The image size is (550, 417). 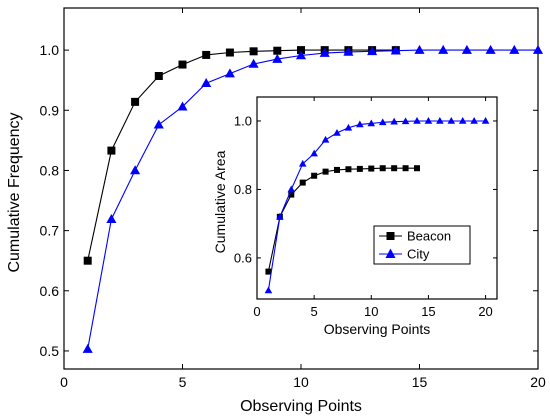 I want to click on legend-item-beacon: Beacon, so click(x=415, y=236).